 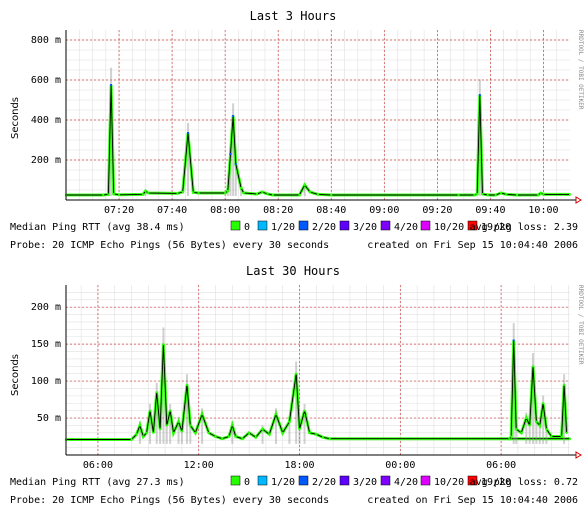 I want to click on legend-item-4: 4/20, so click(x=406, y=227).